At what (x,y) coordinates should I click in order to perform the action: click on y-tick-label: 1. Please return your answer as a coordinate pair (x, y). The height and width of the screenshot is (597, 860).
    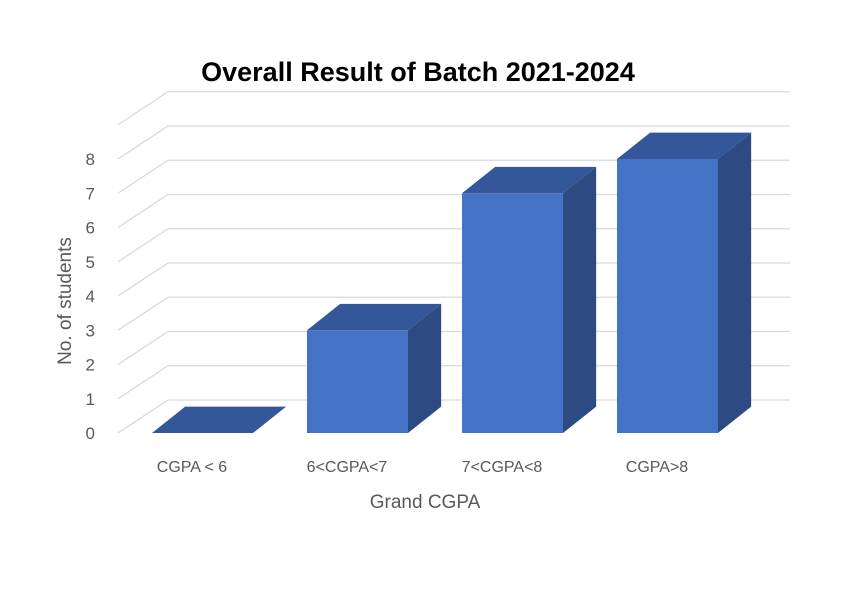
    Looking at the image, I should click on (90, 399).